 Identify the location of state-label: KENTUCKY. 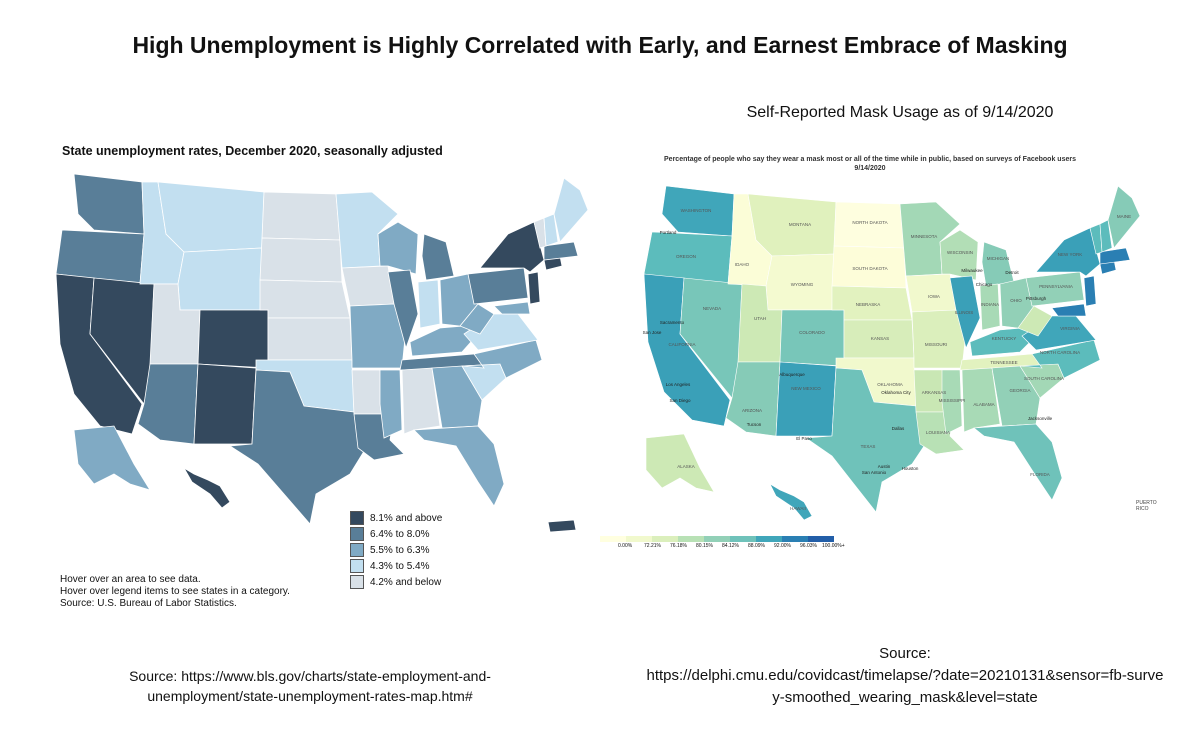
(1004, 338).